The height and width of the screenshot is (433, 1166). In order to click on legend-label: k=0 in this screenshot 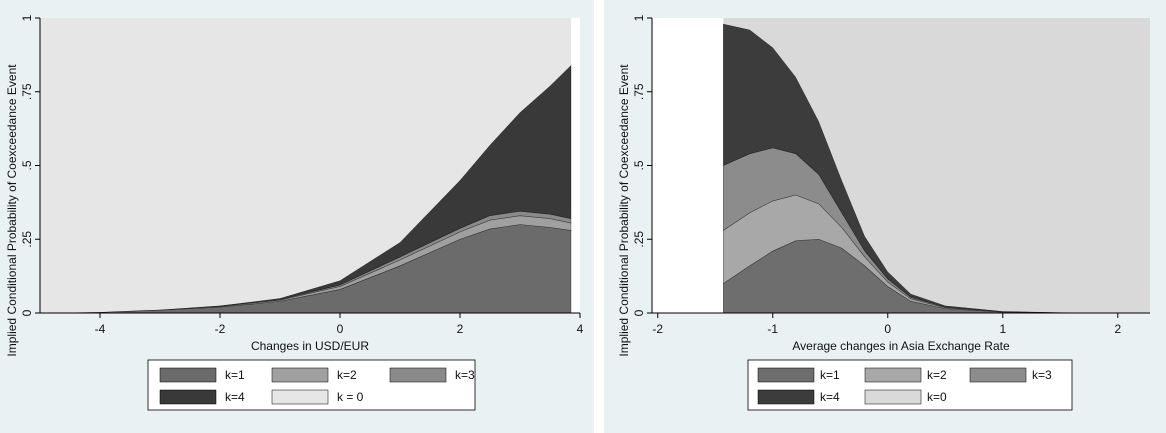, I will do `click(937, 397)`.